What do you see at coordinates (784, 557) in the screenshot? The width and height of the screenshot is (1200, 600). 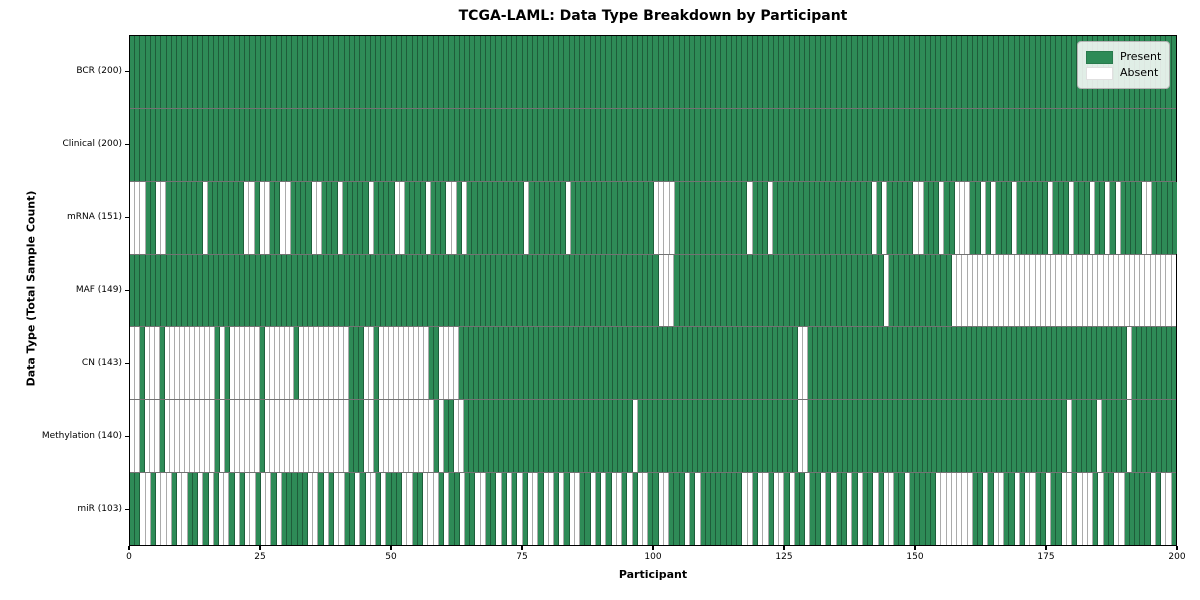 I see `x-tick-label-125: 125` at bounding box center [784, 557].